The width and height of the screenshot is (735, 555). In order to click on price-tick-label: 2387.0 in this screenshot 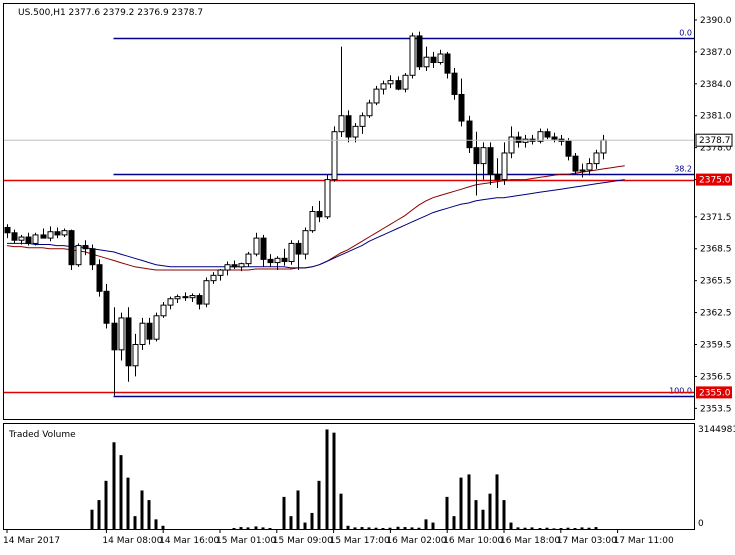, I will do `click(716, 53)`.